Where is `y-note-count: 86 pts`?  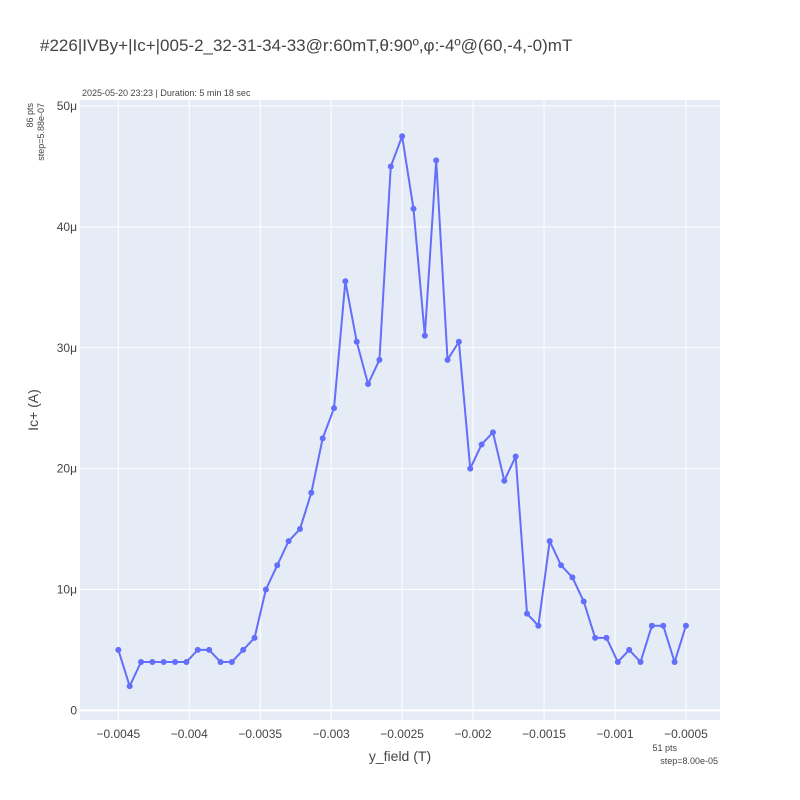
y-note-count: 86 pts is located at coordinates (30, 115).